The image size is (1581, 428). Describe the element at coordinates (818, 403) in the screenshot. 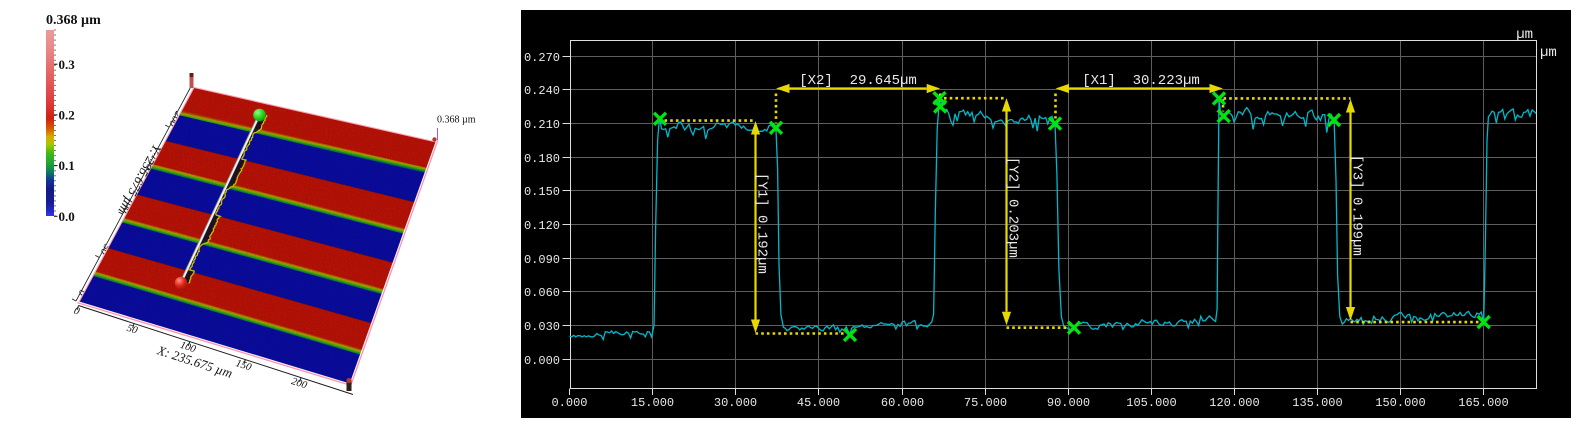

I see `svg-text: 45.000` at that location.